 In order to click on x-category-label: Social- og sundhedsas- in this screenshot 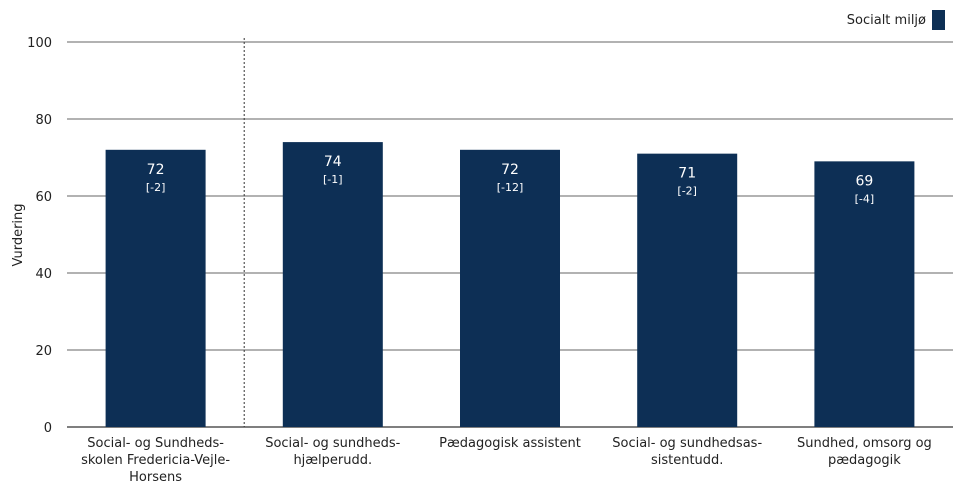, I will do `click(687, 443)`.